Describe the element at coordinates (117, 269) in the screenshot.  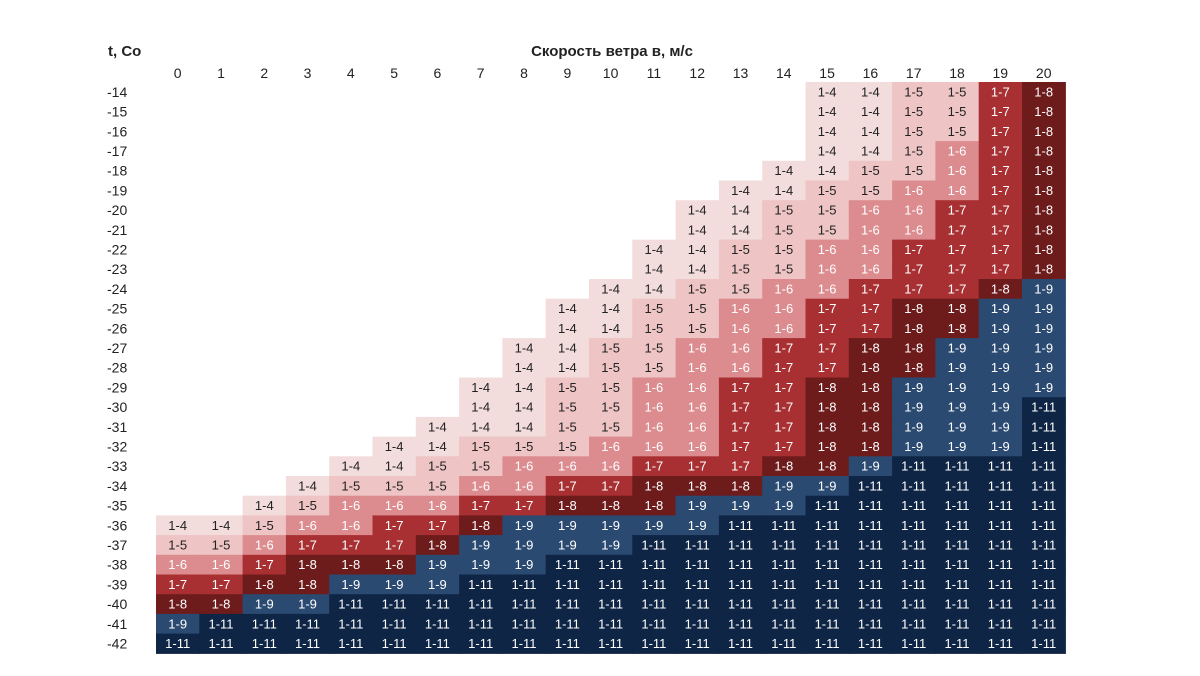
I see `y-tick-label: -23` at that location.